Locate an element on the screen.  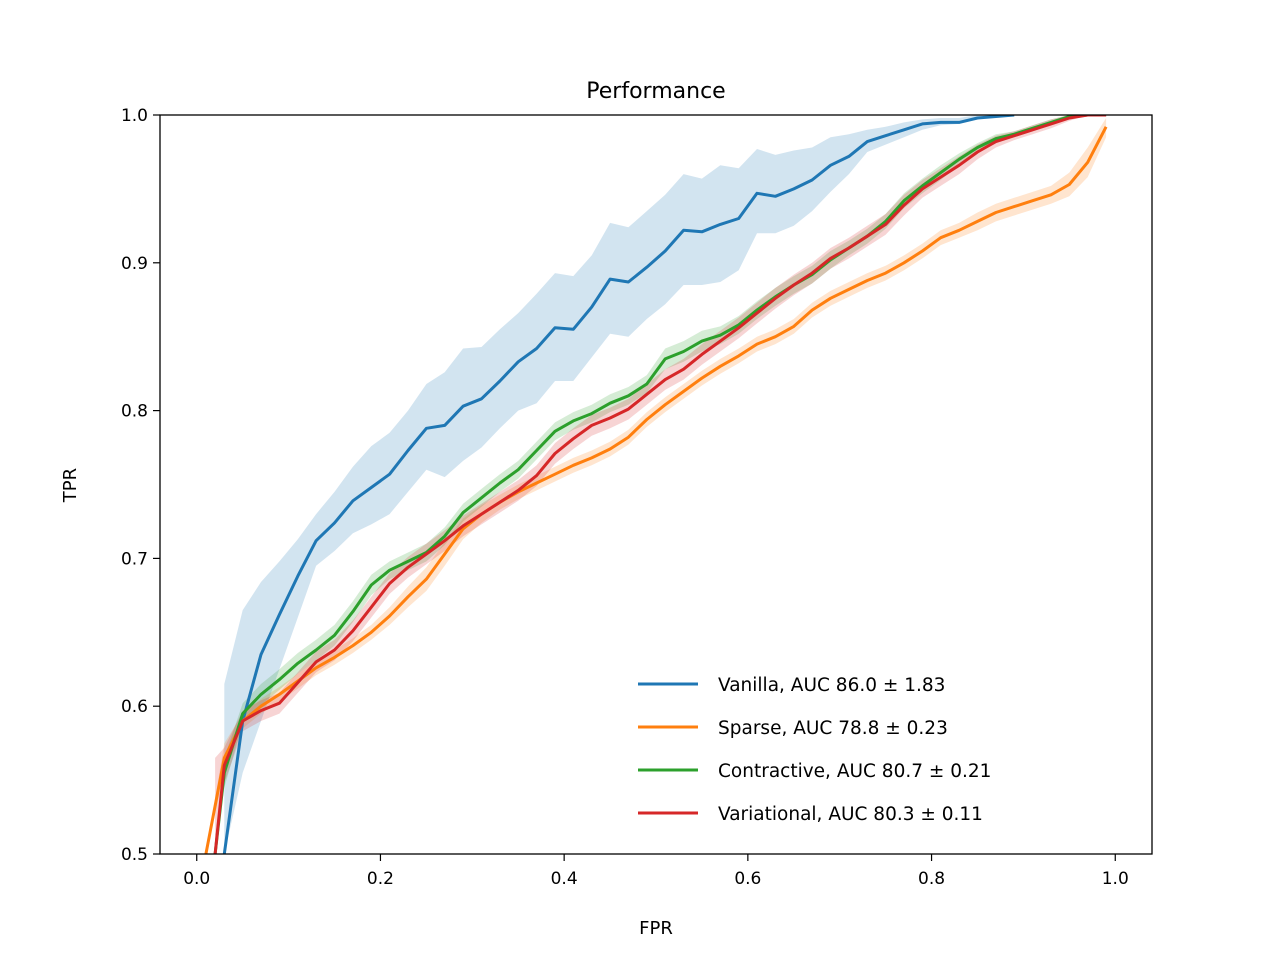
y-axis-label: TPR is located at coordinates (70, 485).